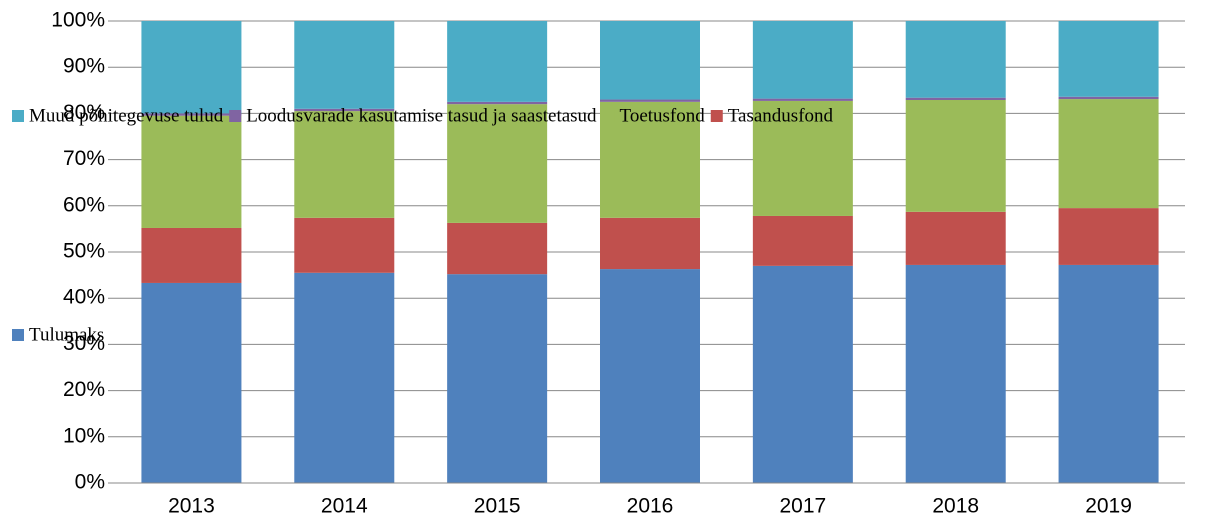 The image size is (1218, 521). What do you see at coordinates (78, 20) in the screenshot?
I see `y-tick-label: 100%` at bounding box center [78, 20].